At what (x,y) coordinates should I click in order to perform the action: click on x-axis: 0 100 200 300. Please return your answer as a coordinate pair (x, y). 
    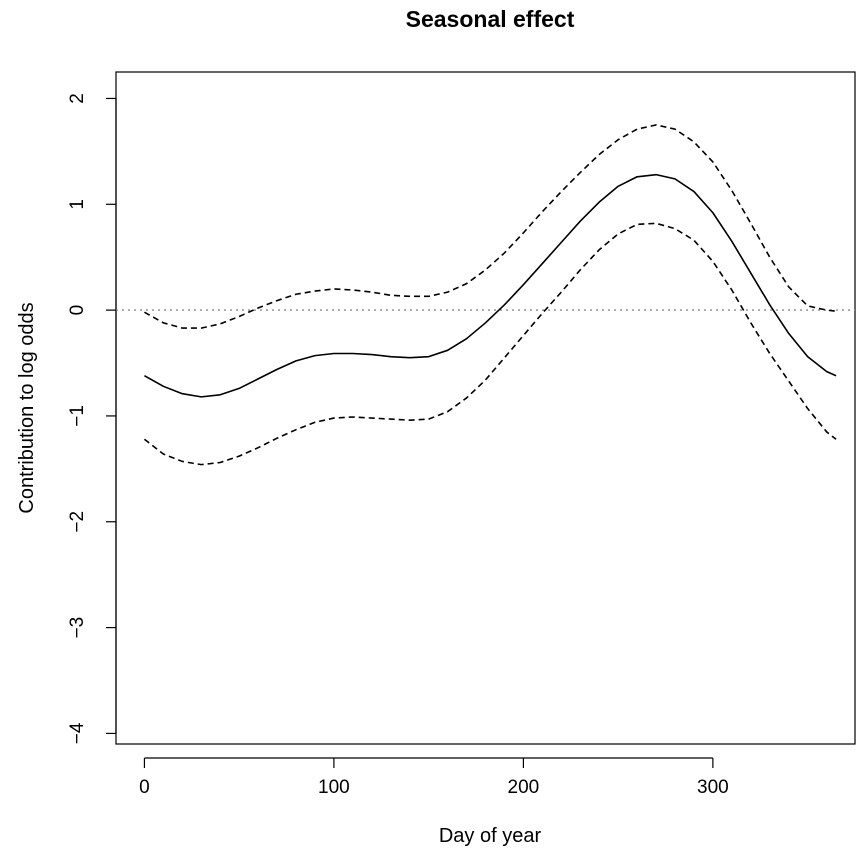
    Looking at the image, I should click on (434, 777).